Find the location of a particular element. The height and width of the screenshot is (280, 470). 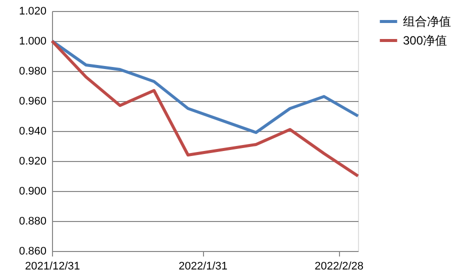

x-tick-label: 2021/12/31 is located at coordinates (52, 266).